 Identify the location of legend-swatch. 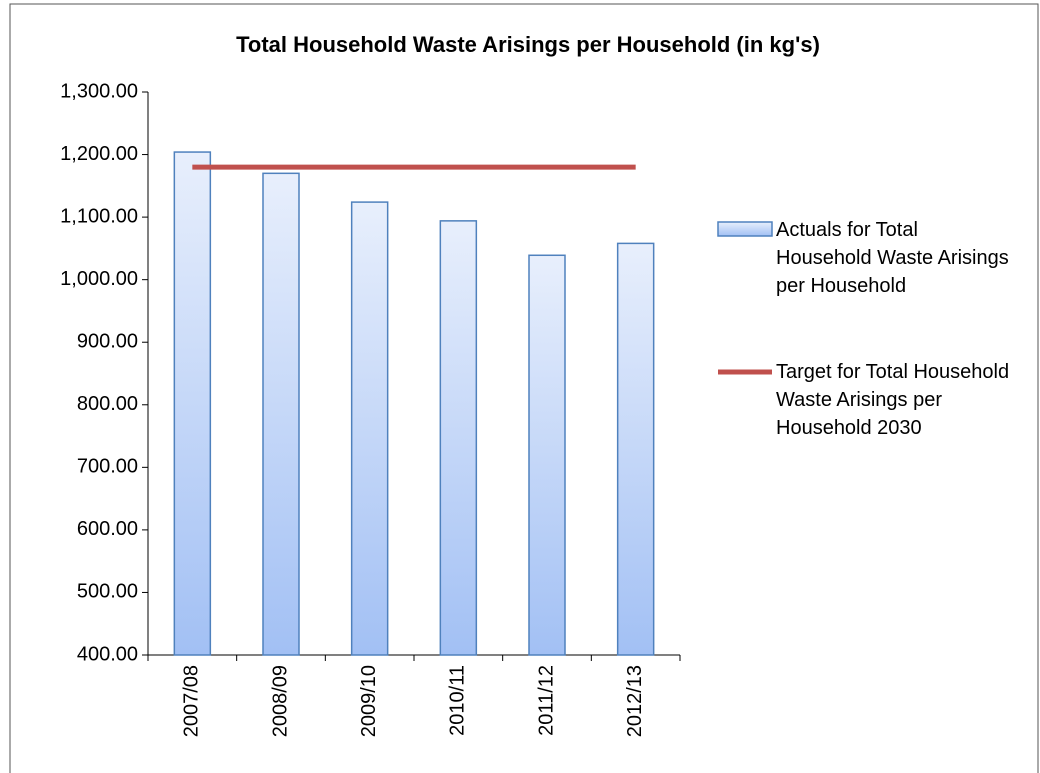
(745, 229).